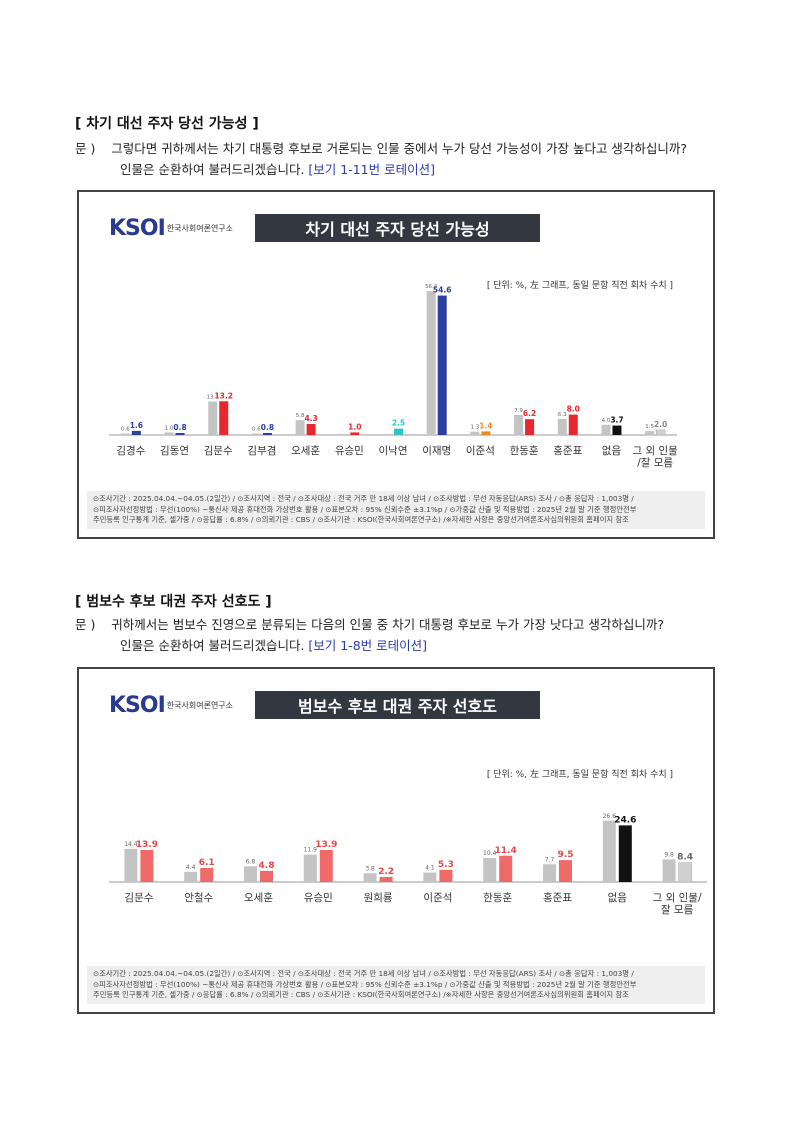 The width and height of the screenshot is (793, 1121). What do you see at coordinates (573, 409) in the screenshot?
I see `data-label-current: 8.0` at bounding box center [573, 409].